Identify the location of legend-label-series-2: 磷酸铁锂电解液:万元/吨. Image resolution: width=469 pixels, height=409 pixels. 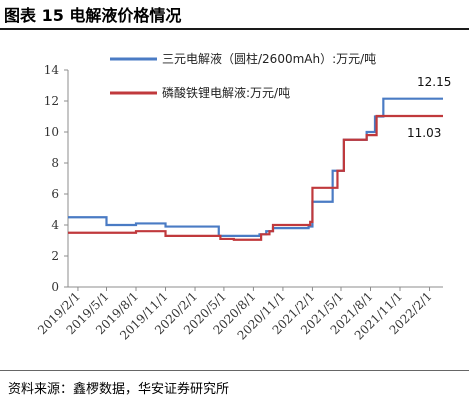
(226, 92).